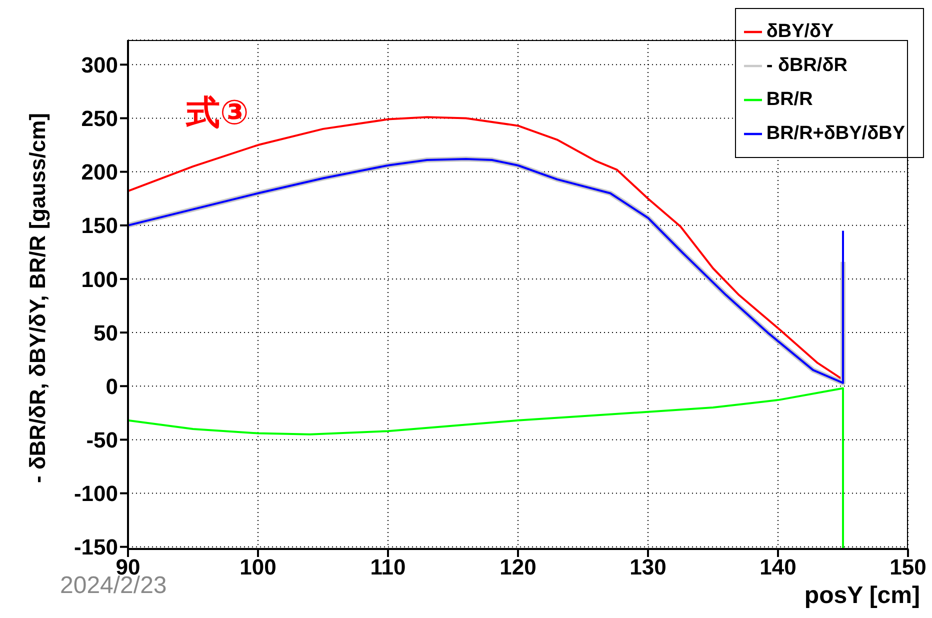 The image size is (932, 618). I want to click on legend-label: δBY/δY, so click(800, 31).